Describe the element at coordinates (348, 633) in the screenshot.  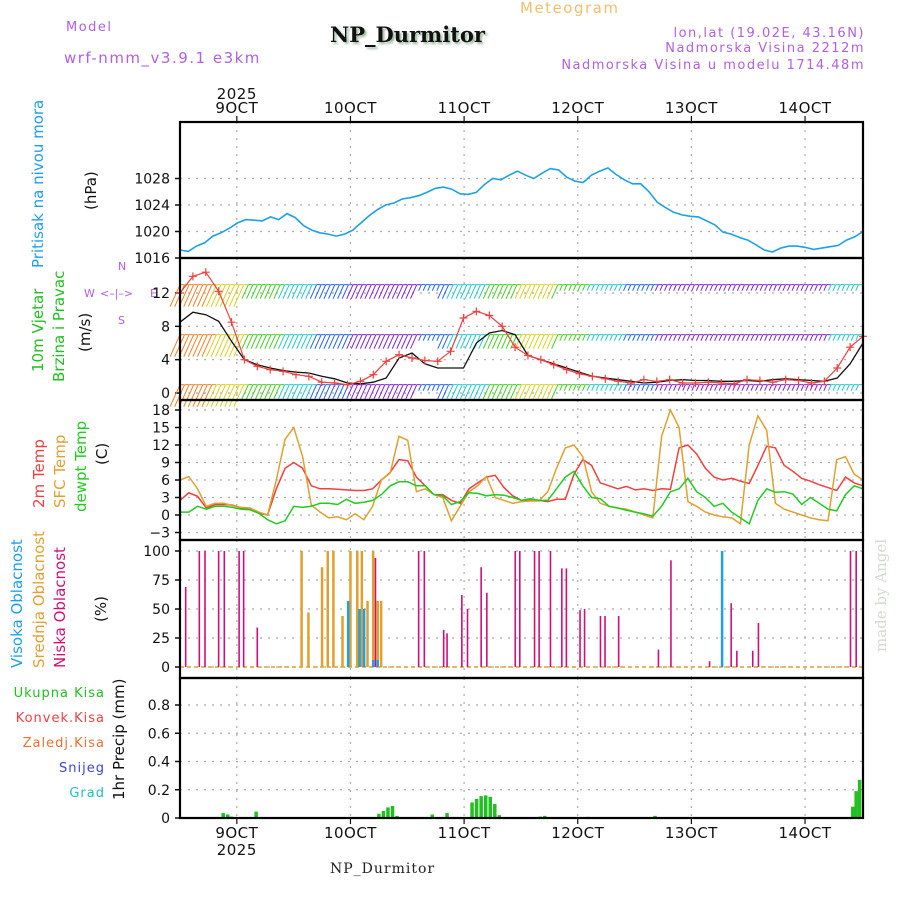
I see `high-cloud-bar` at that location.